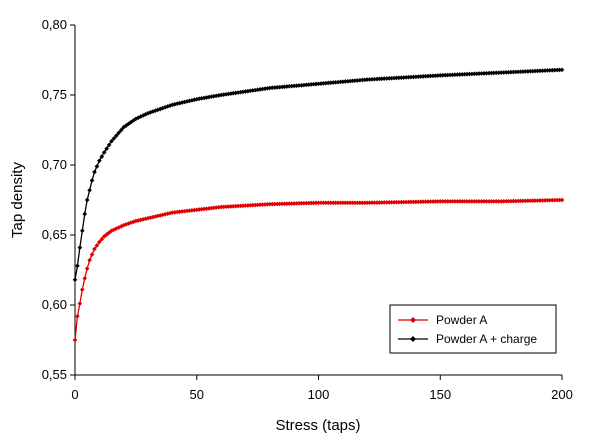 The height and width of the screenshot is (440, 590). I want to click on x-tick-label: 150, so click(440, 394).